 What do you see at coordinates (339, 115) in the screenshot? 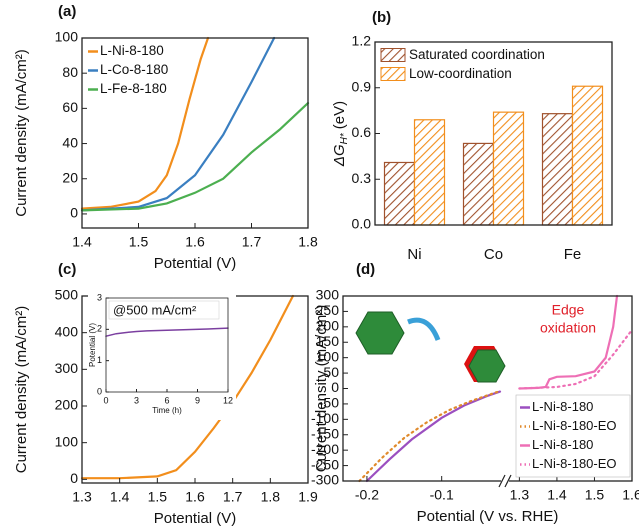
I see `y-axis-title-unit: (eV)` at bounding box center [339, 115].